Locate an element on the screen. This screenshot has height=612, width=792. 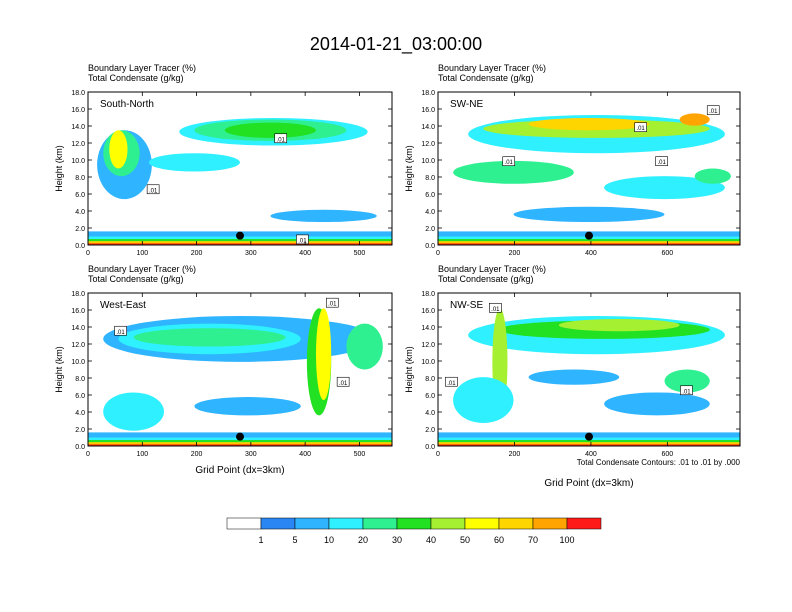
colorbar-label: 20 is located at coordinates (363, 540).